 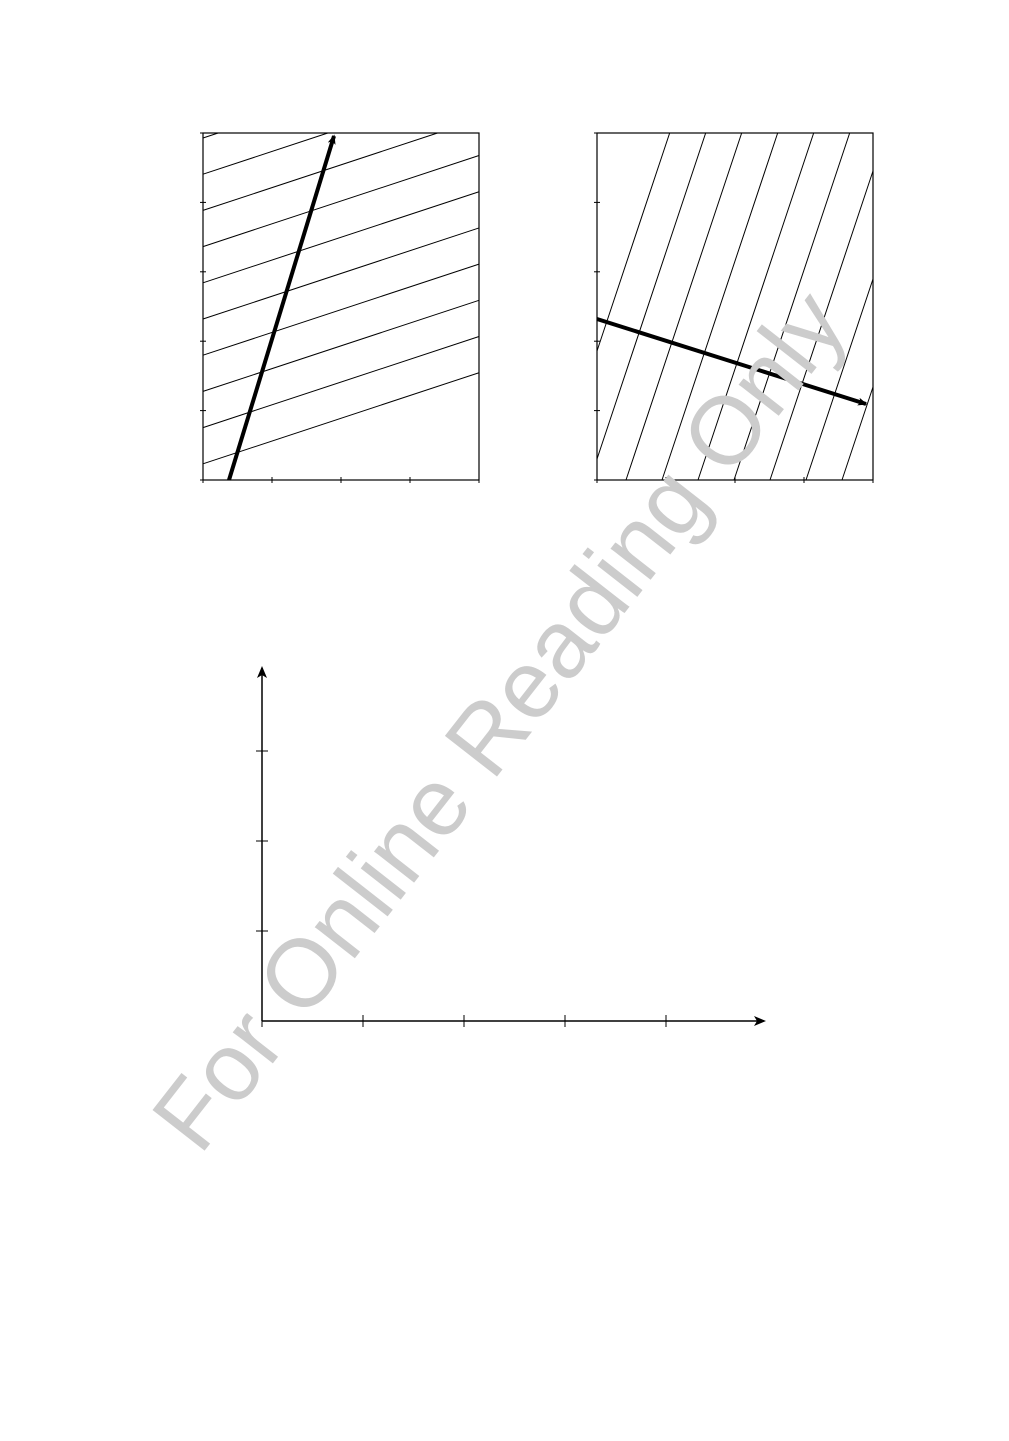 I want to click on left-wave-vector-arrow, so click(x=281, y=308).